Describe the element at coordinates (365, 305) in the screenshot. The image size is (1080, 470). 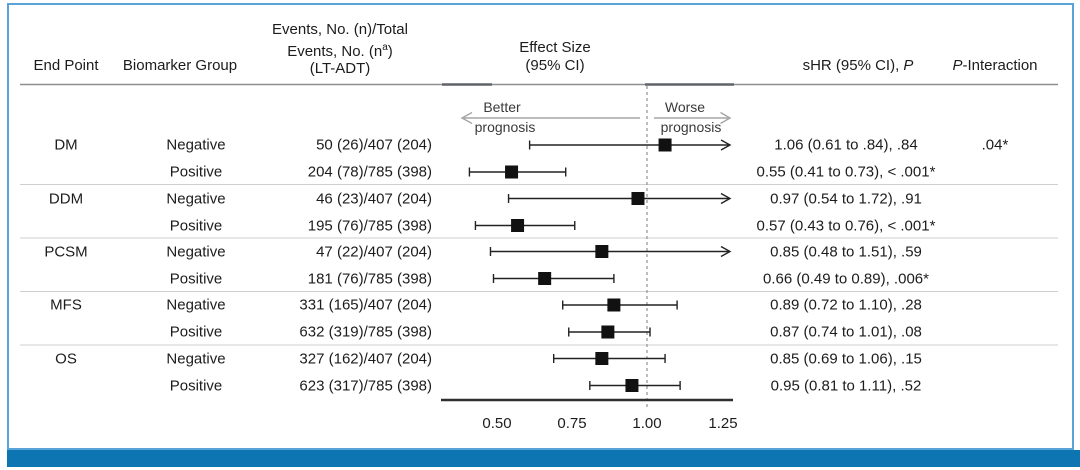
I see `events-value: 331 (165)/407 (204)` at that location.